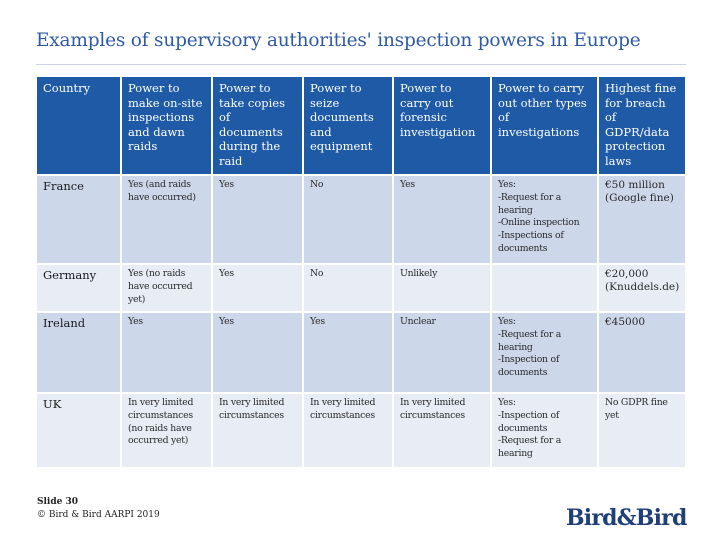  I want to click on table-cell: Yes (no raids have occurred yet), so click(167, 288).